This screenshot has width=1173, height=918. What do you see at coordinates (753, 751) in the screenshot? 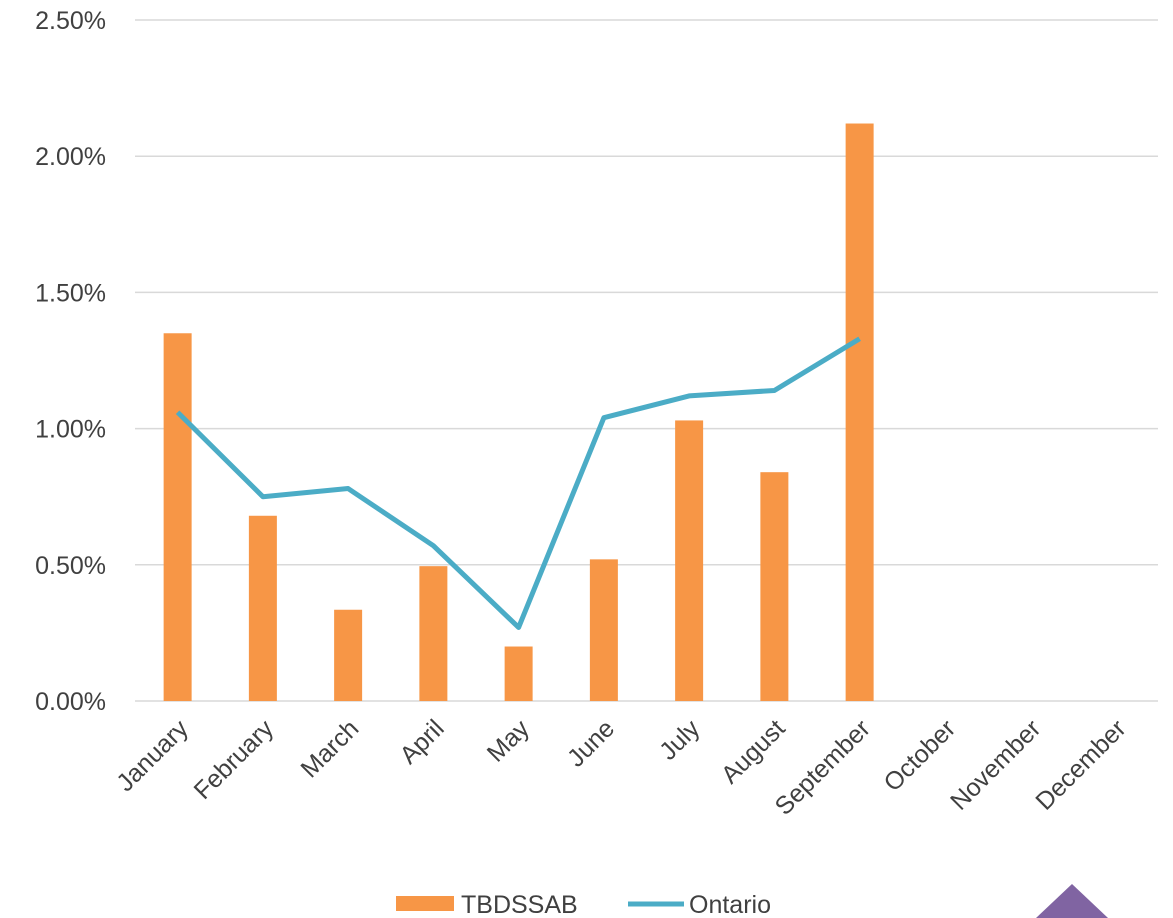
I see `x-tick-label-august: August` at bounding box center [753, 751].